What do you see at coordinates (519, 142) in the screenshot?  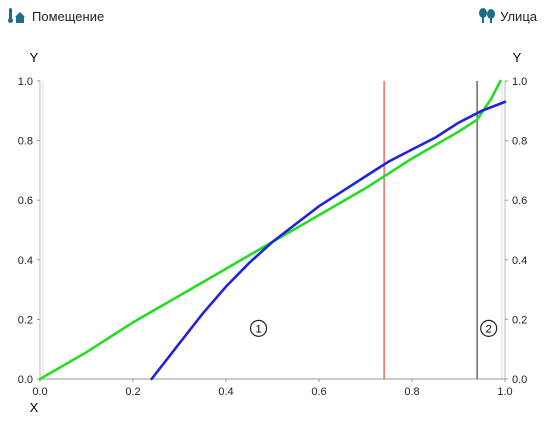 I see `y-tick-label-right: 0.8` at bounding box center [519, 142].